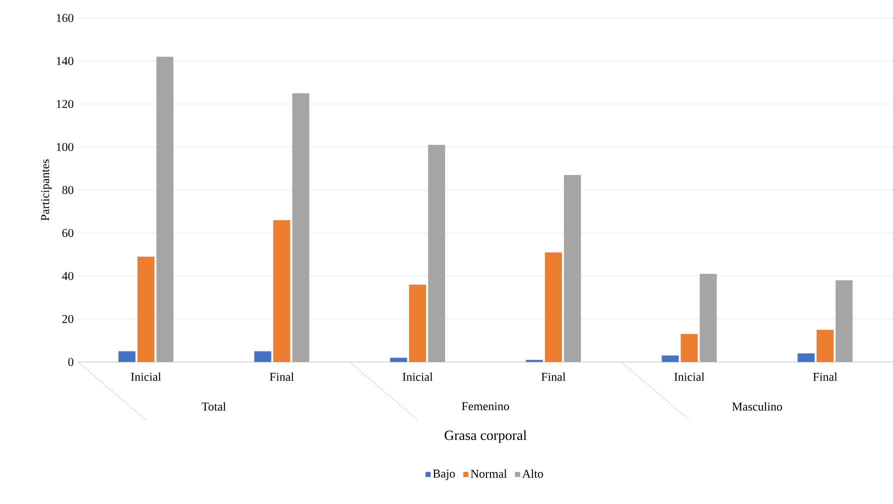 This screenshot has width=893, height=504. Describe the element at coordinates (65, 18) in the screenshot. I see `y-tick-label: 160` at that location.